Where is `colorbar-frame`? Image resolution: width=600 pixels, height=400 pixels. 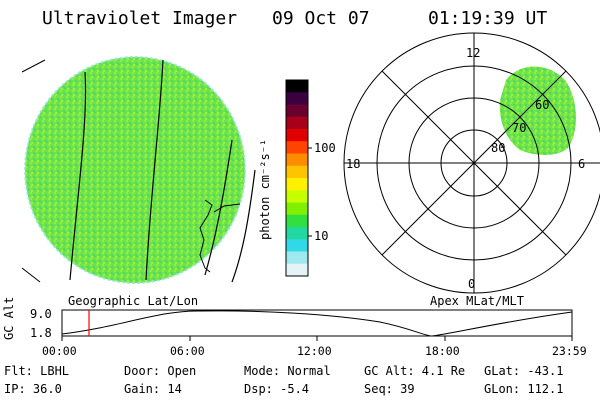 colorbar-frame is located at coordinates (297, 178).